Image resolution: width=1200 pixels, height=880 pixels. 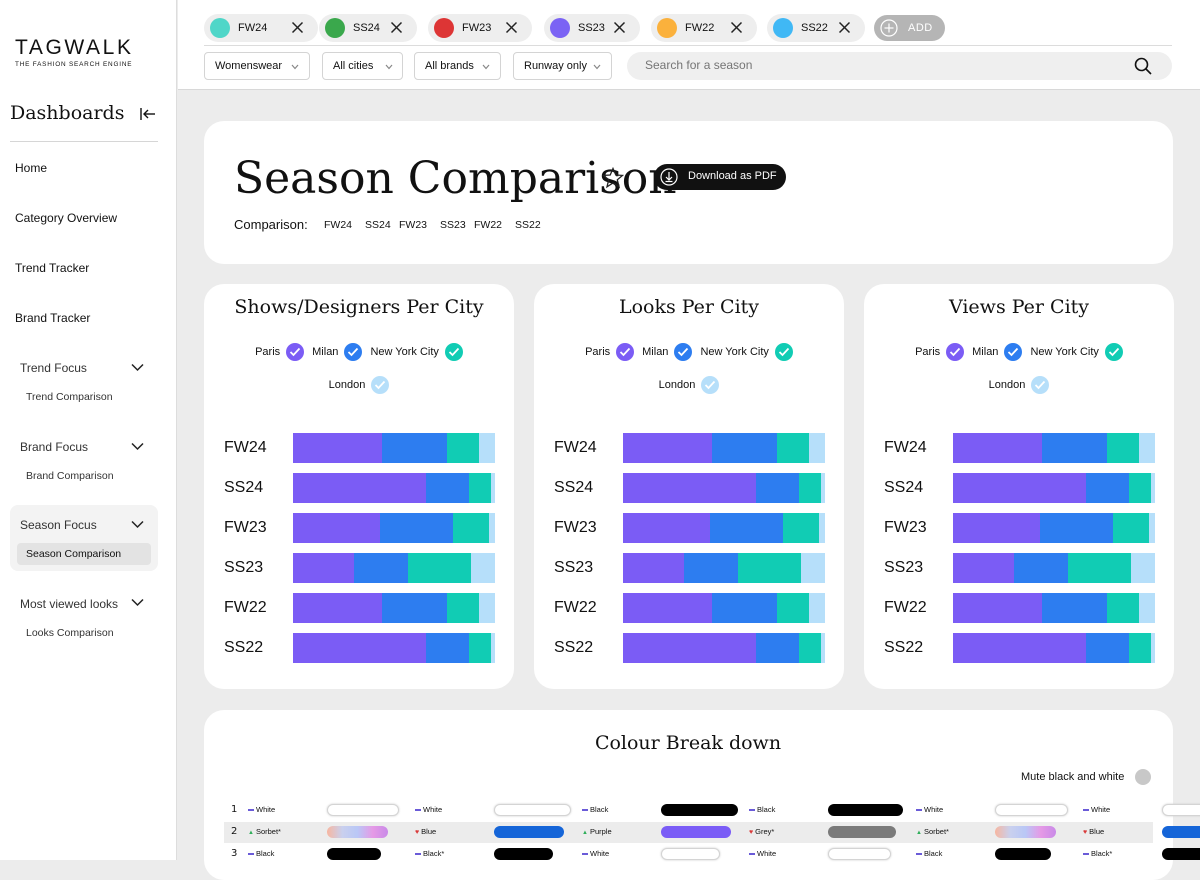 I want to click on sidebar-group-most-viewed-looks: Most viewed looks, so click(x=69, y=604).